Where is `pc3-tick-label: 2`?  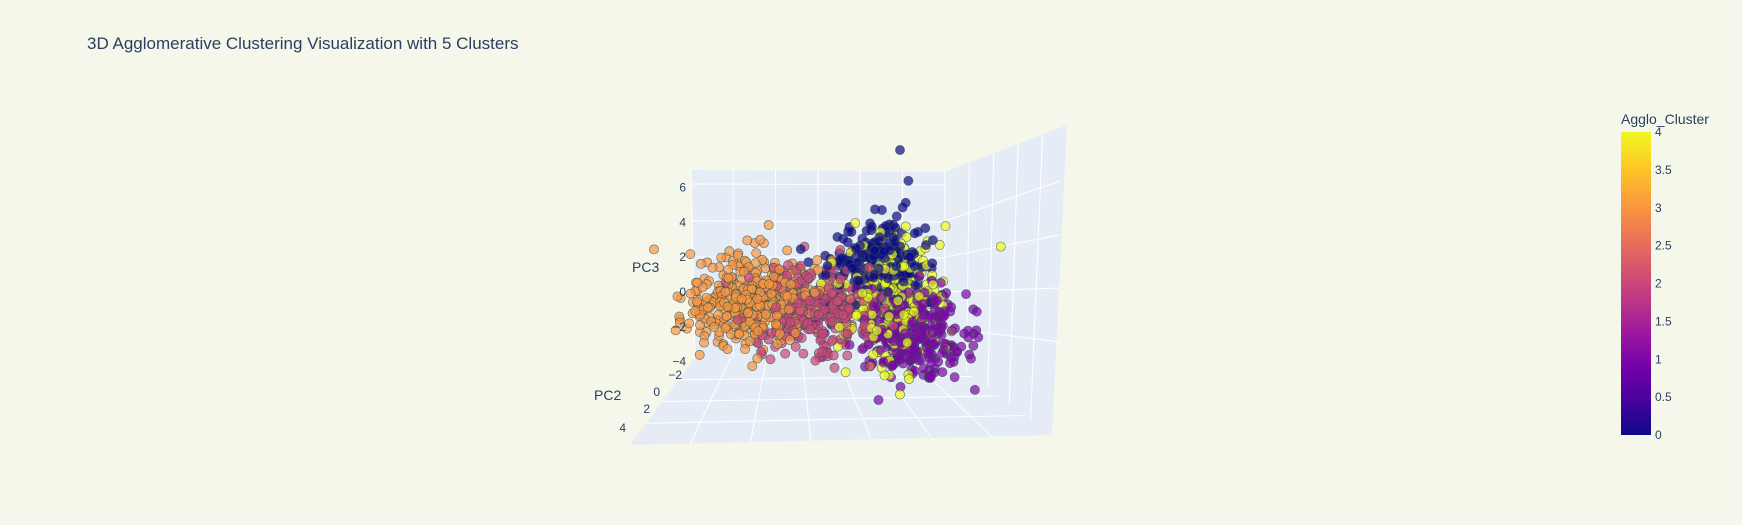 pc3-tick-label: 2 is located at coordinates (682, 257).